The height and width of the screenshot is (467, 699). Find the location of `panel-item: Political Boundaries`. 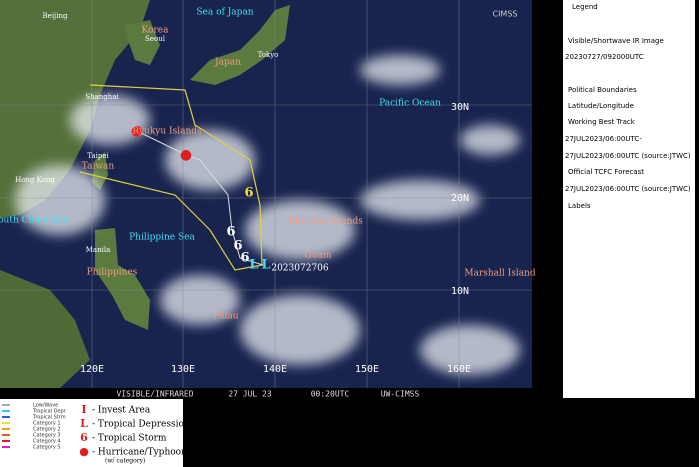

panel-item: Political Boundaries is located at coordinates (602, 90).